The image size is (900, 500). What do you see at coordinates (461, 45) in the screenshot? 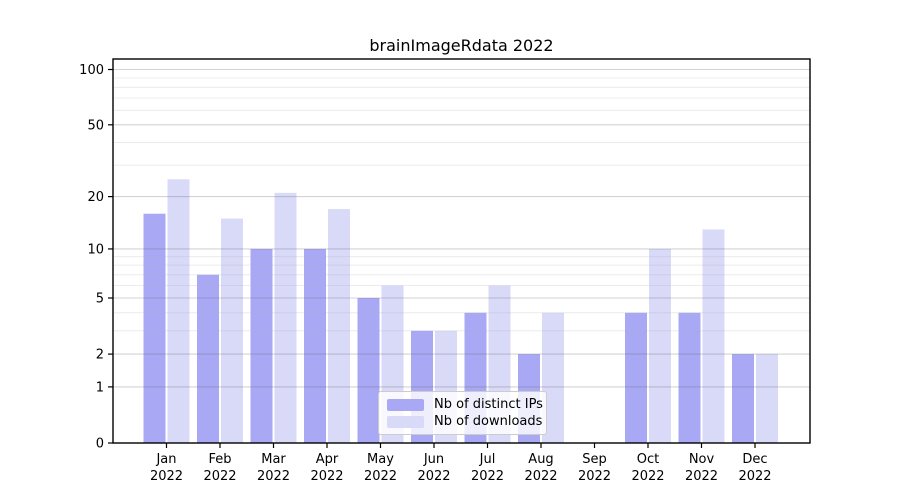
I see `chart-title: brainImageRdata 2022` at bounding box center [461, 45].